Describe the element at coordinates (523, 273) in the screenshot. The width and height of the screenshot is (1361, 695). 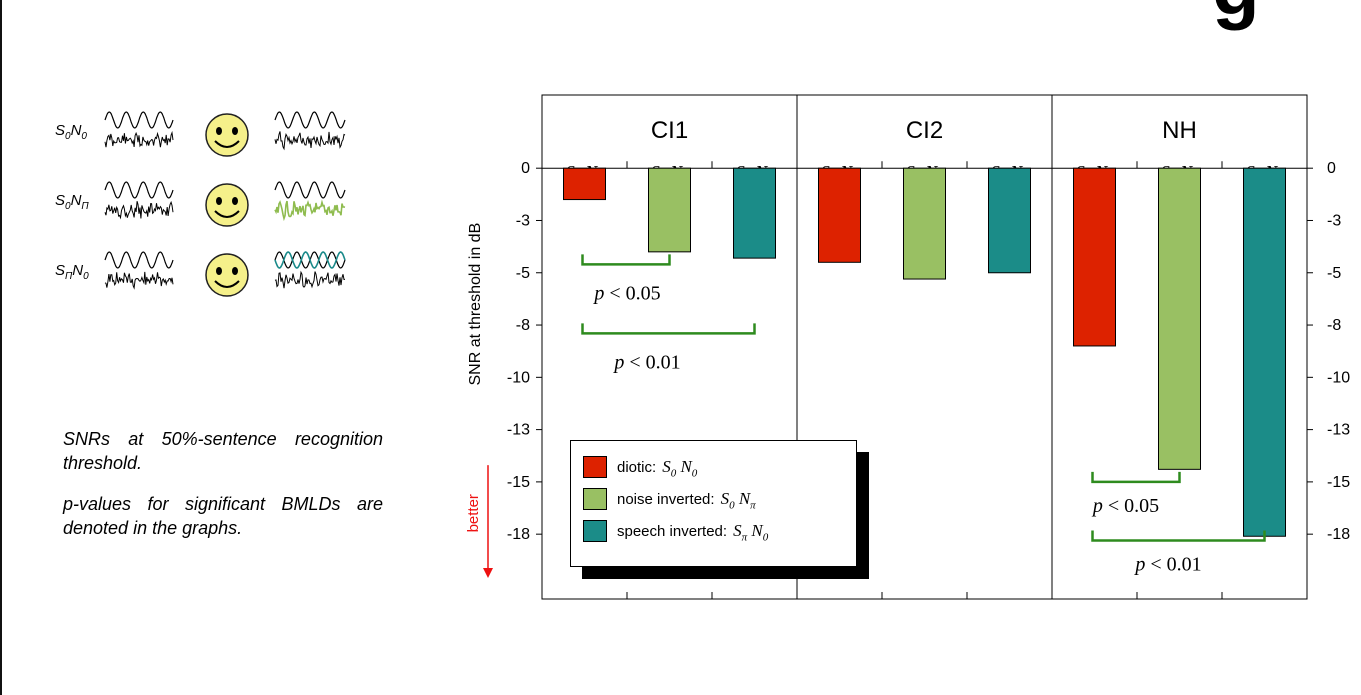
I see `y-tick-label-left: -5` at that location.